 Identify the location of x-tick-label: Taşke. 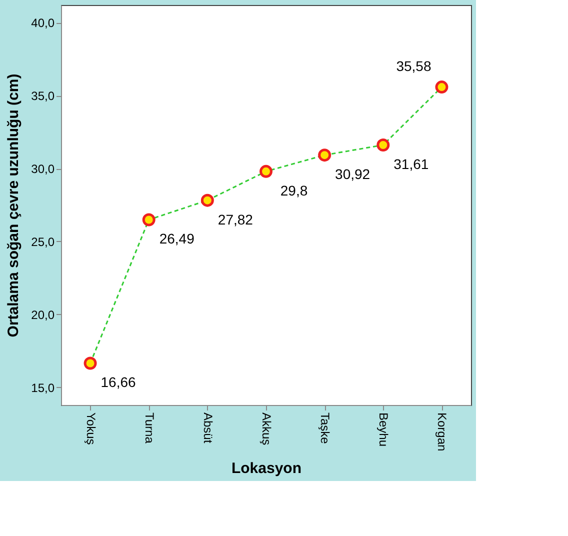
(325, 428).